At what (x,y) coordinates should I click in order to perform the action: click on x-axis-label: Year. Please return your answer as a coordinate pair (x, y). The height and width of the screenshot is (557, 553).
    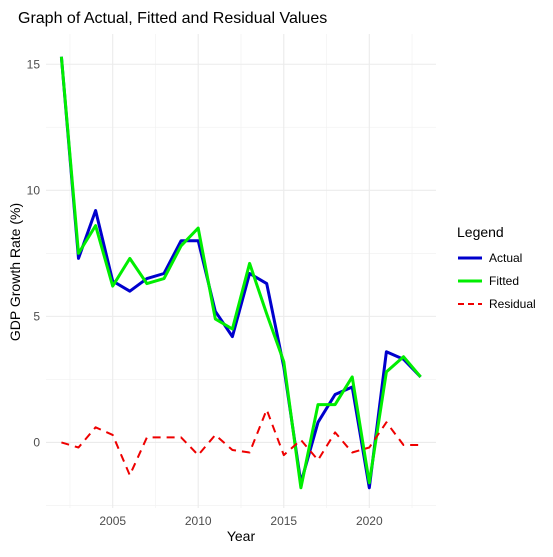
    Looking at the image, I should click on (241, 536).